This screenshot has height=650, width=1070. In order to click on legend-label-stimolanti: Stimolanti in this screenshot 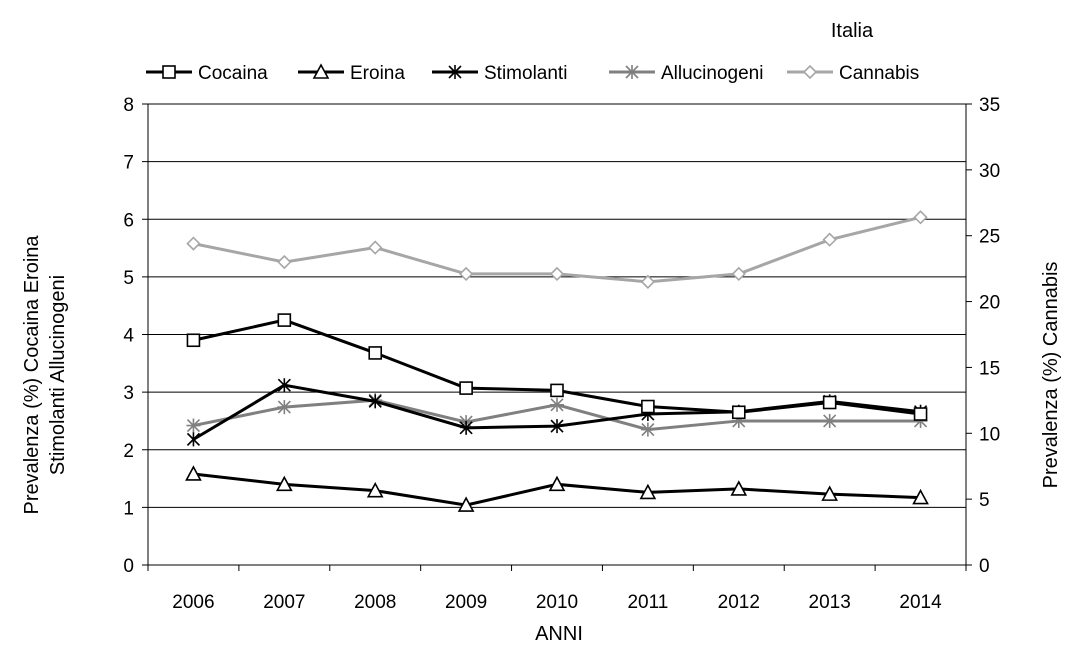, I will do `click(525, 73)`.